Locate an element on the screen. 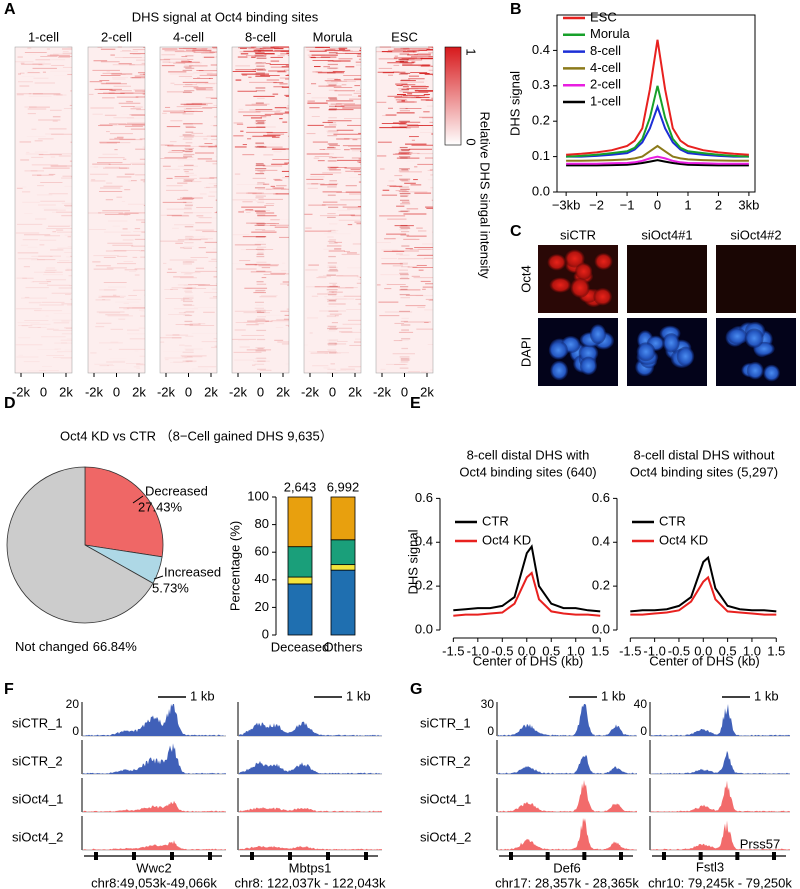 This screenshot has width=800, height=889. x-tick-label: −1 is located at coordinates (627, 204).